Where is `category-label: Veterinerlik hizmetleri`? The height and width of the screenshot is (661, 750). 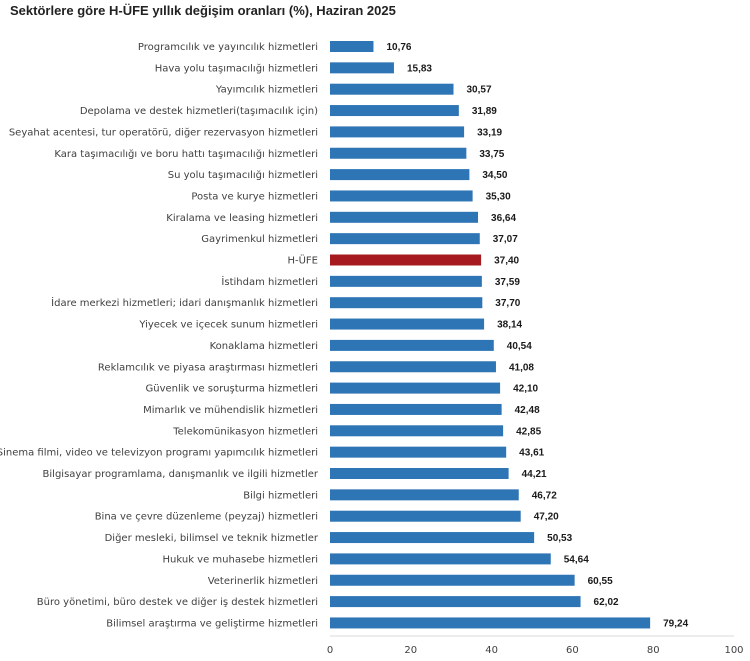
category-label: Veterinerlik hizmetleri is located at coordinates (263, 581).